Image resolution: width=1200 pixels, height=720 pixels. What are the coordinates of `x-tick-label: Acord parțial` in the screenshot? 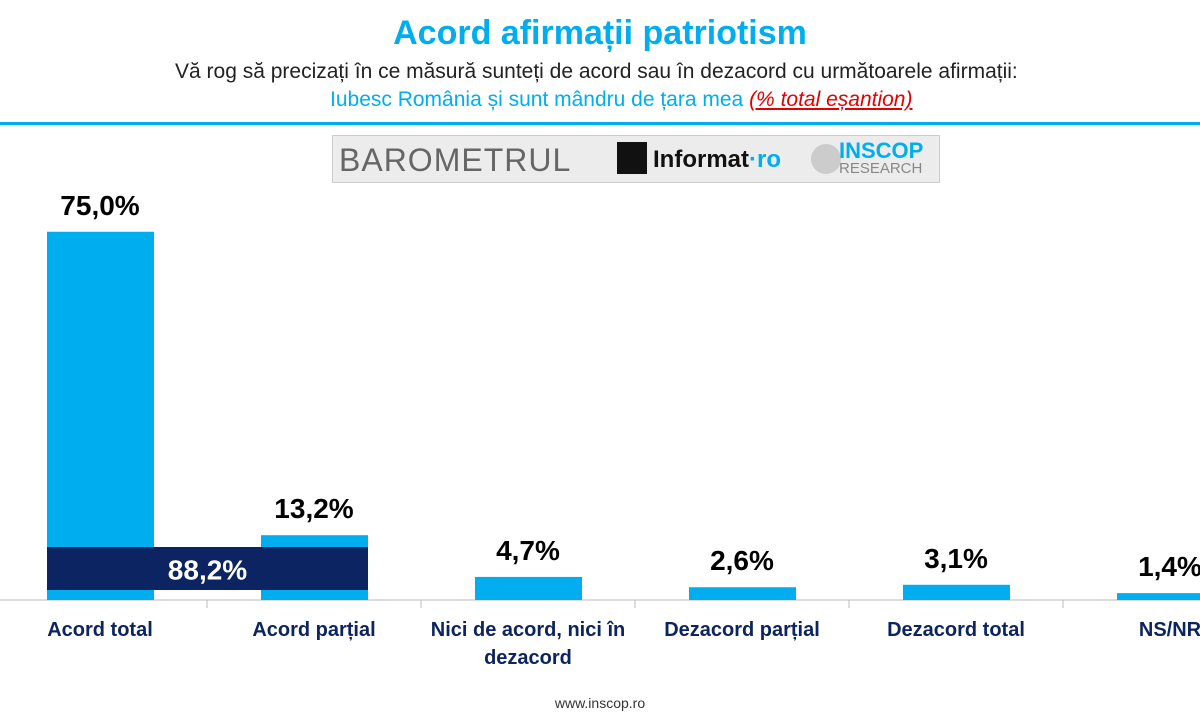 It's located at (314, 630).